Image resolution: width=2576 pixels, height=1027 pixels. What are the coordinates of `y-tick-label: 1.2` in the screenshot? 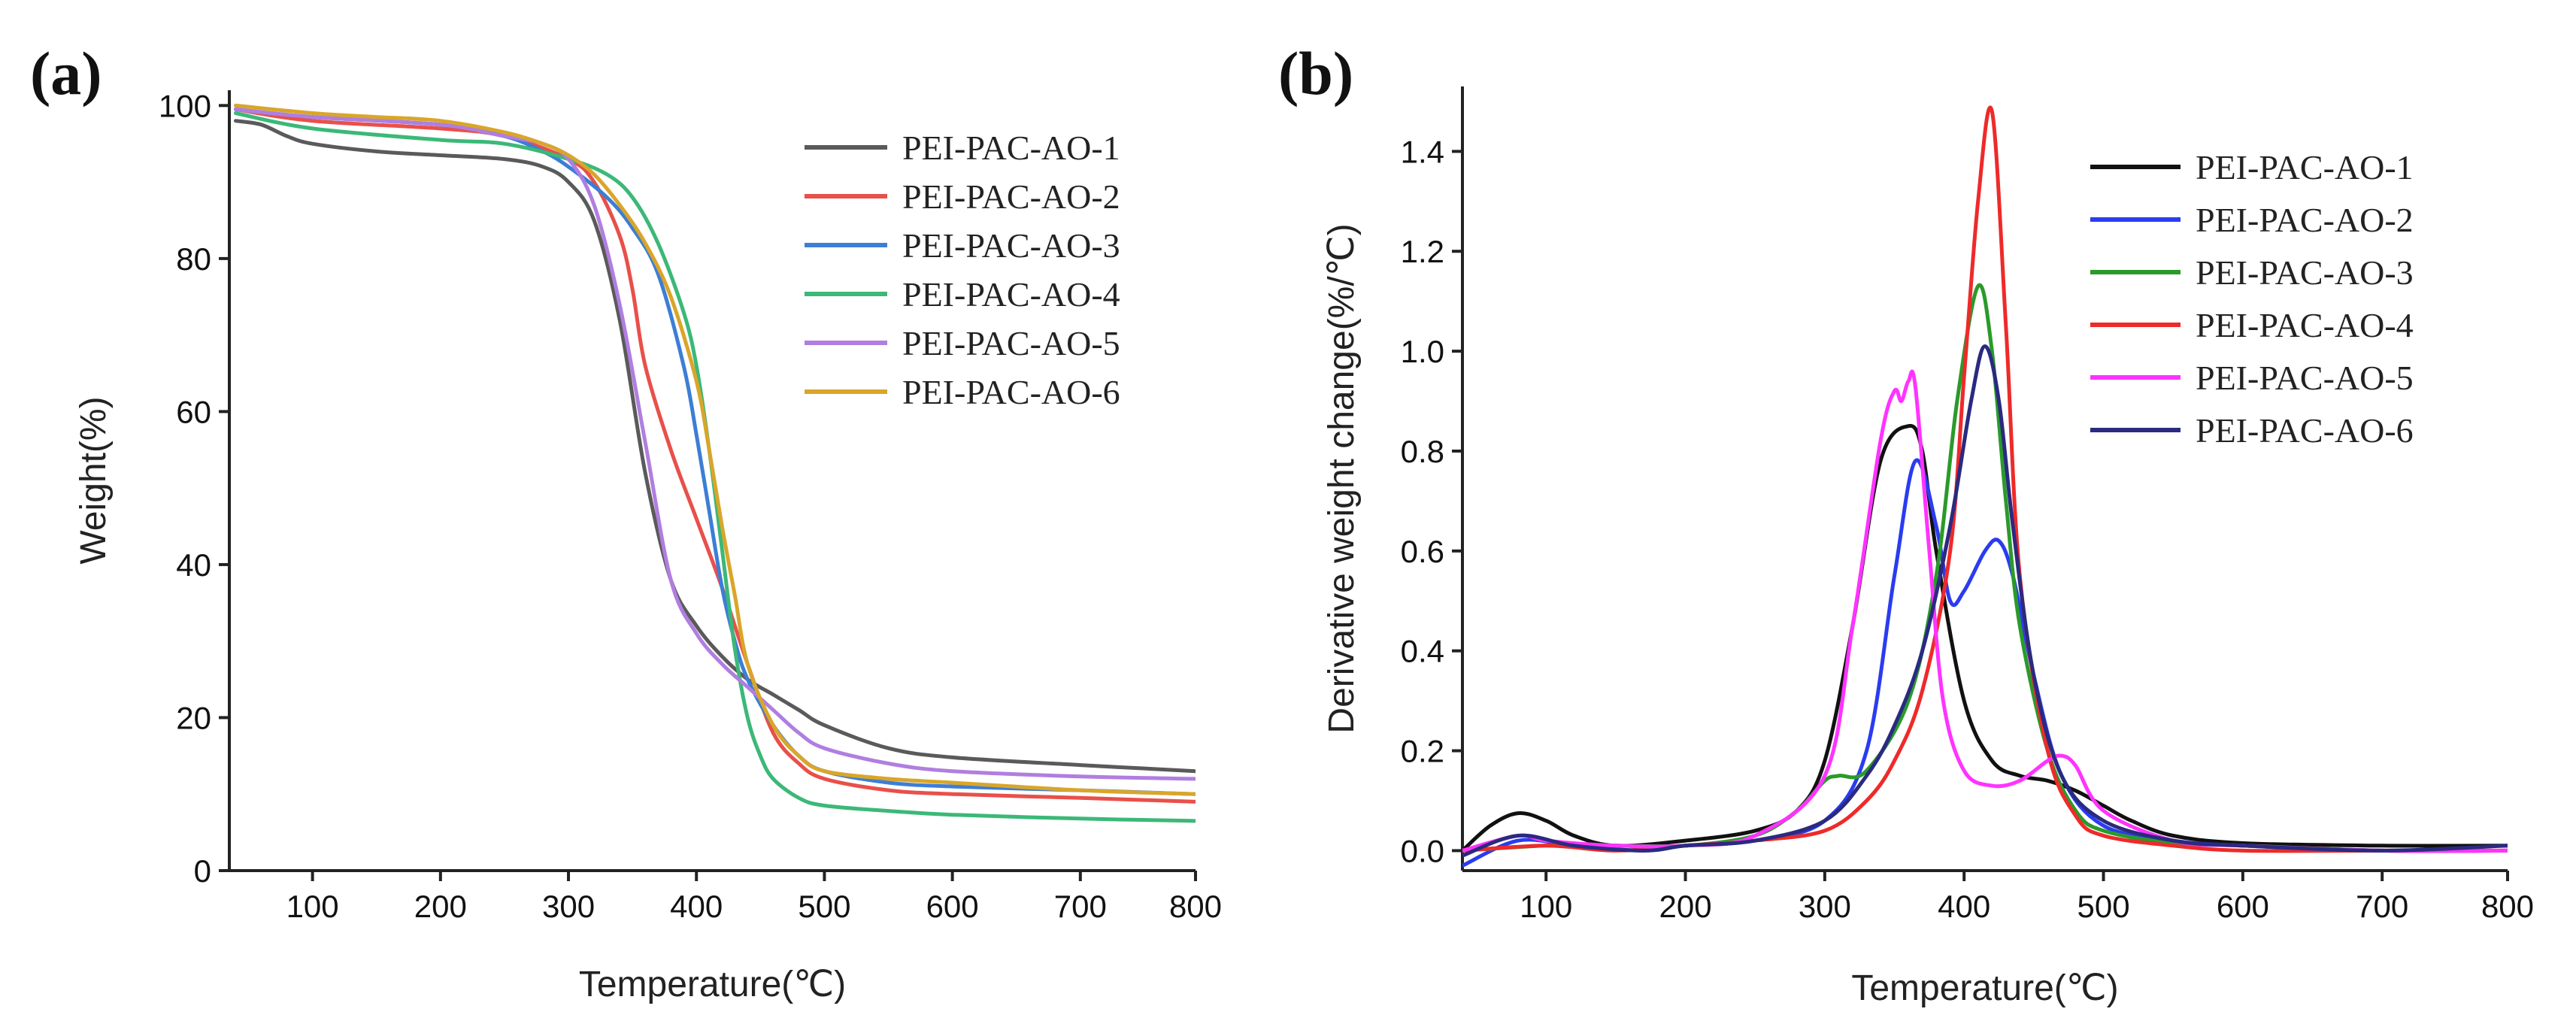 It's located at (1422, 251).